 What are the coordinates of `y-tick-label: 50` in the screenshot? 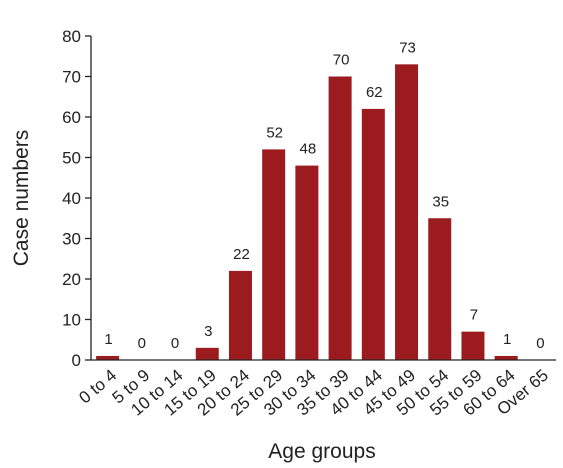 It's located at (71, 158).